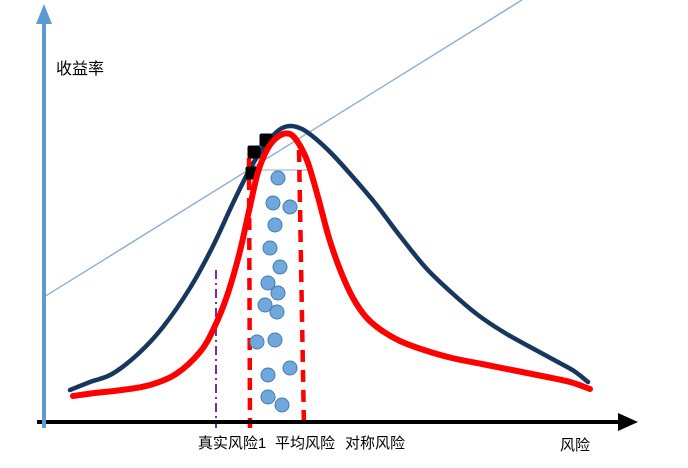 This screenshot has height=468, width=688. Describe the element at coordinates (301, 289) in the screenshot. I see `right-boundary-dashed-line` at that location.